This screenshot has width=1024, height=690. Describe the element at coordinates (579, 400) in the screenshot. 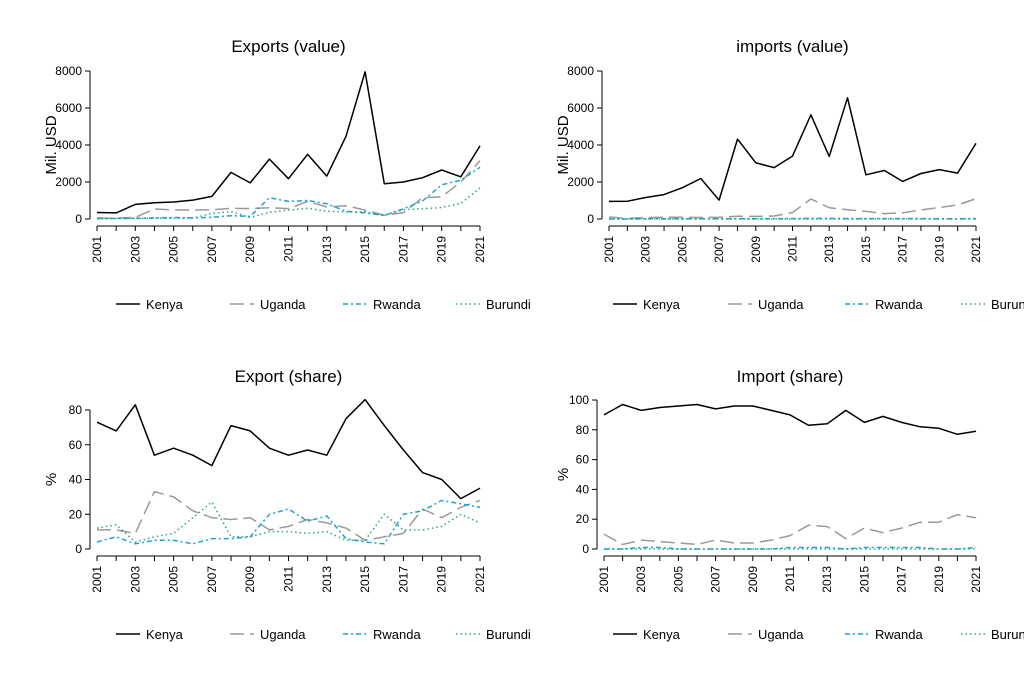

I see `y-tick-label: 100` at that location.